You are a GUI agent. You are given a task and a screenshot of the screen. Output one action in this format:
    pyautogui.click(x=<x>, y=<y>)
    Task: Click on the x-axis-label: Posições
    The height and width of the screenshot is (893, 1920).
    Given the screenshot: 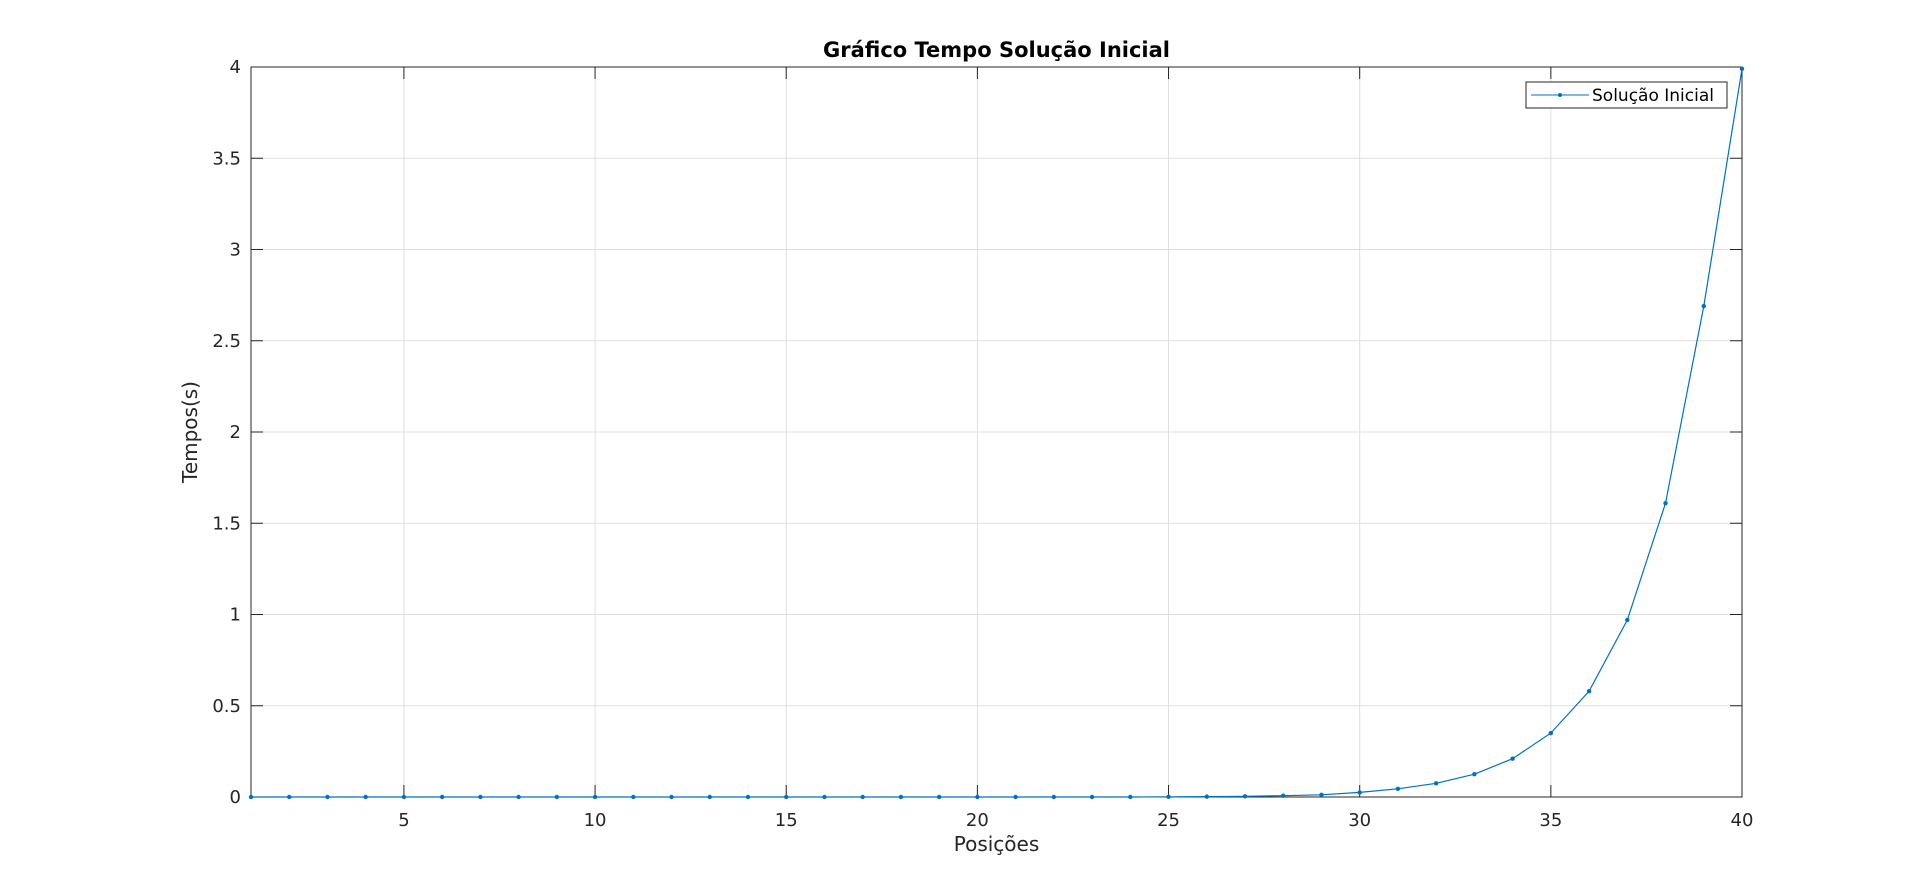 What is the action you would take?
    pyautogui.click(x=997, y=844)
    